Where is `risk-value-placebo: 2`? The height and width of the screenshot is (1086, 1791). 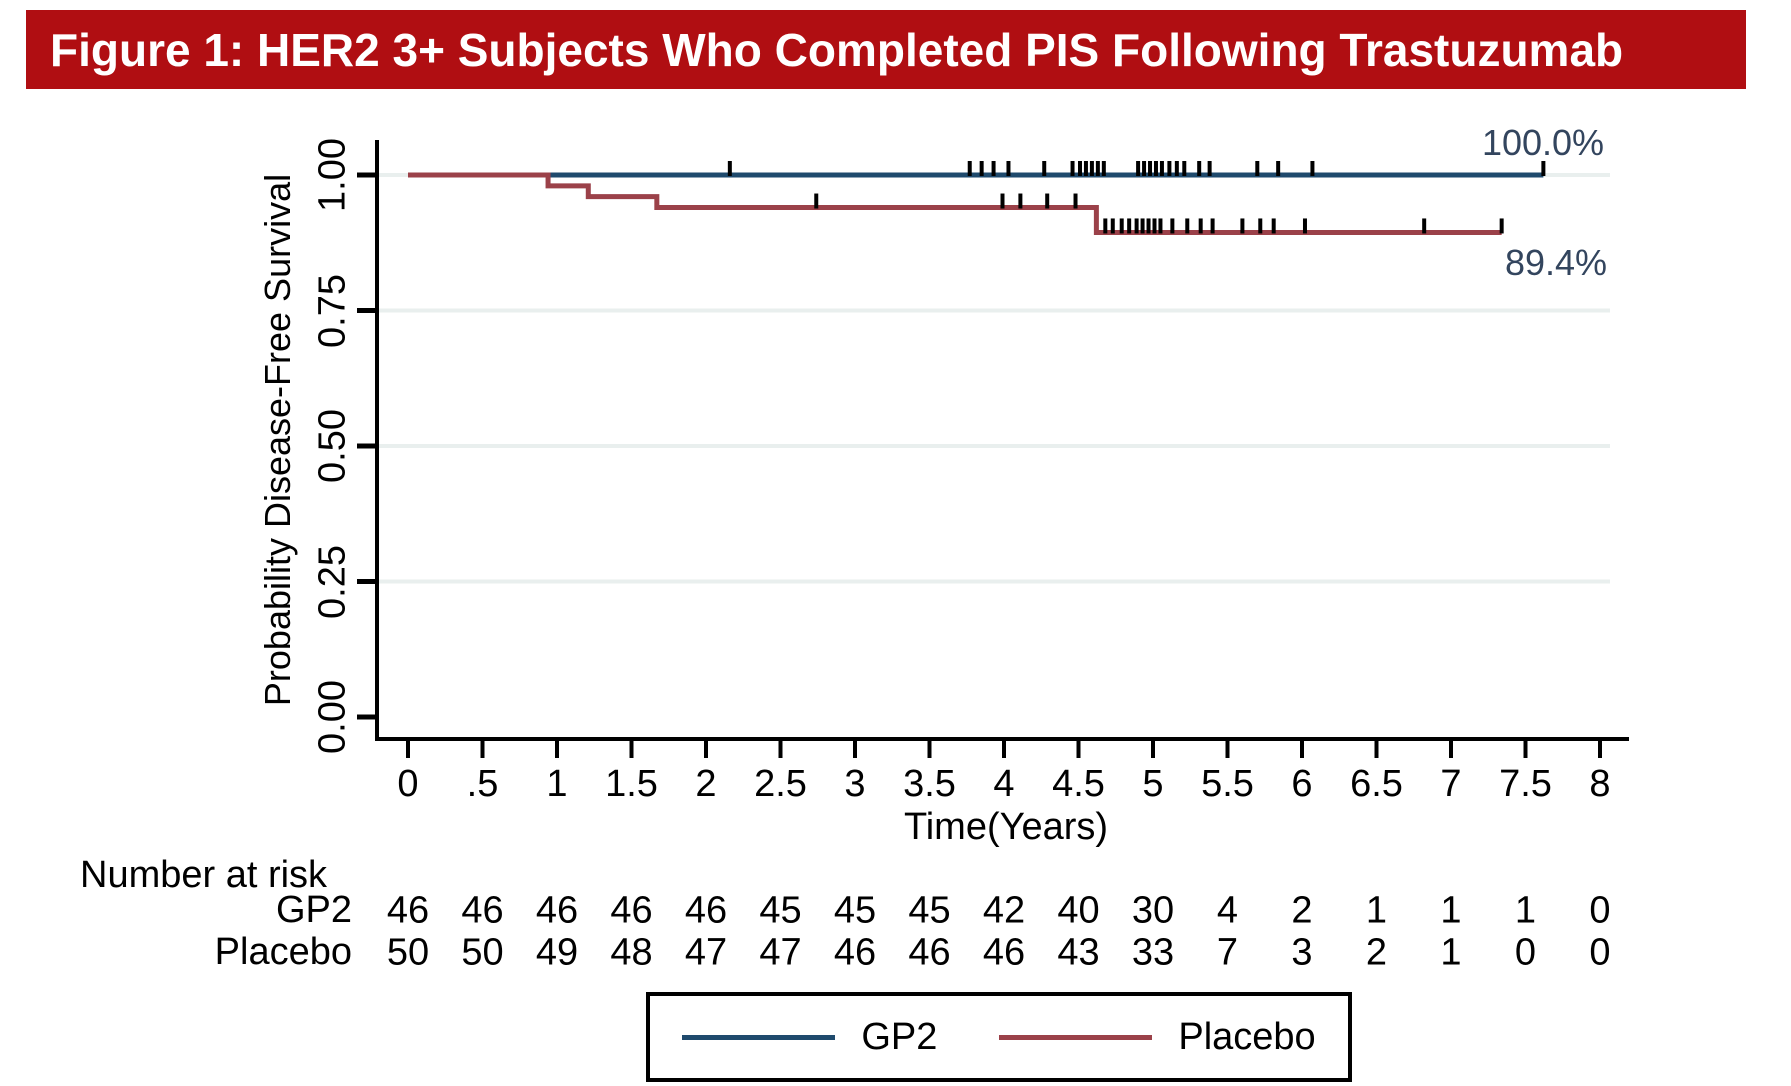 risk-value-placebo: 2 is located at coordinates (1376, 952).